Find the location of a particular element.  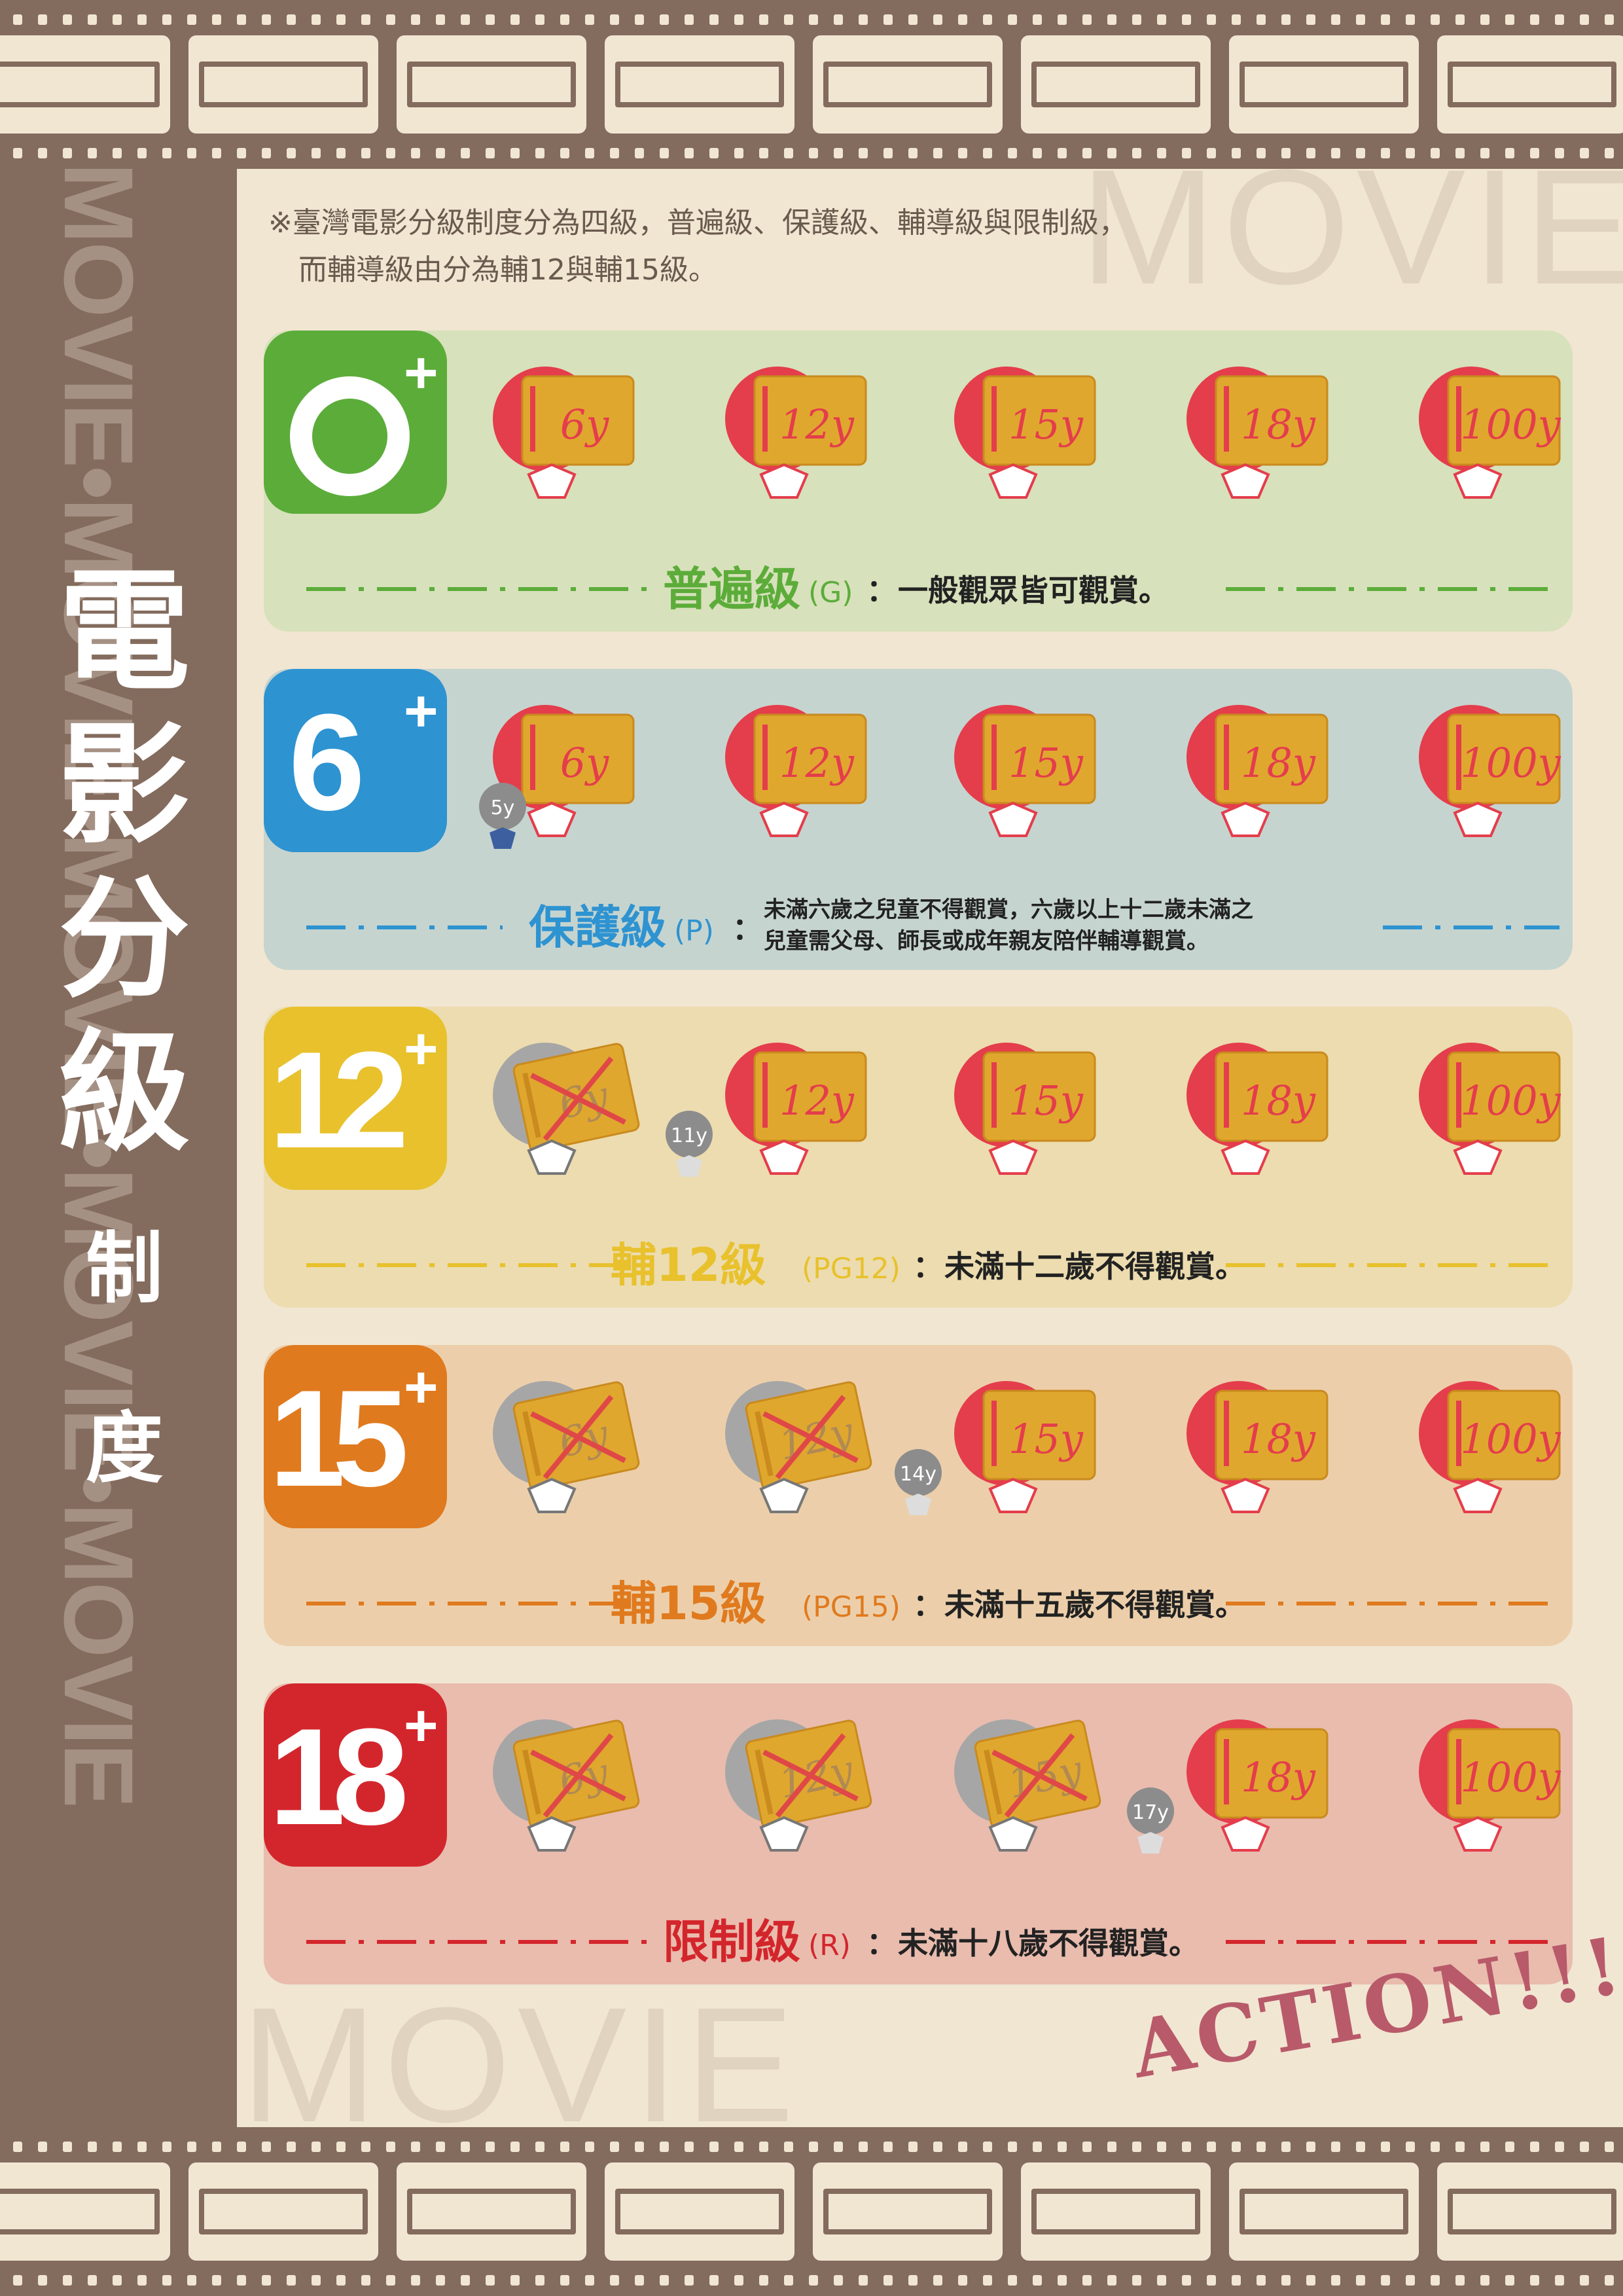

sign-age-label: 15y is located at coordinates (1046, 424).